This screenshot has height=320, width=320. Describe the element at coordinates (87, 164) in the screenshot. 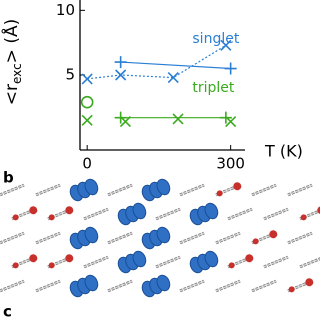

I see `x-tick-label: 0` at that location.